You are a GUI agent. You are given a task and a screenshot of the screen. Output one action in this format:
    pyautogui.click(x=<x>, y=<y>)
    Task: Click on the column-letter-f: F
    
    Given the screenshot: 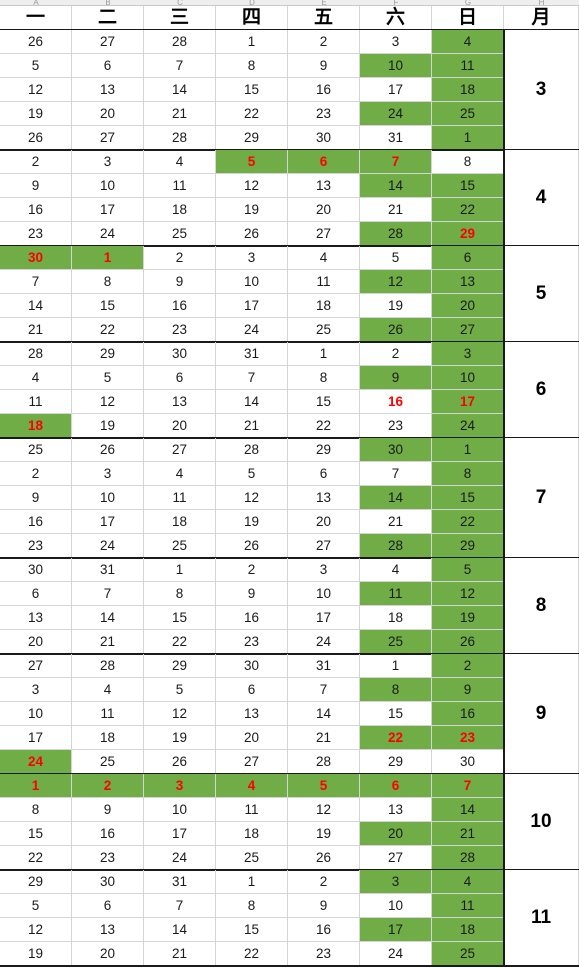 What is the action you would take?
    pyautogui.click(x=396, y=3)
    